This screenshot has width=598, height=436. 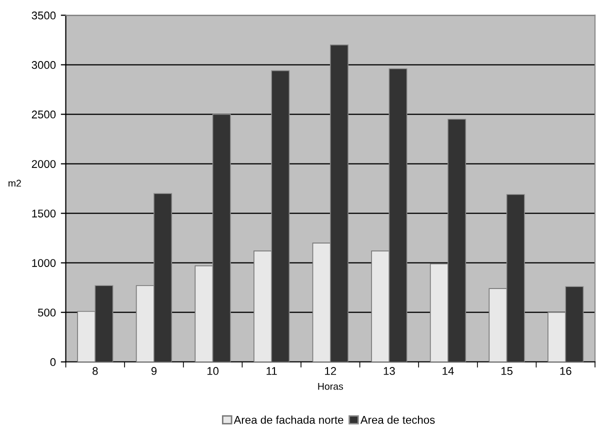 I want to click on legend-label: Area de fachada norte, so click(x=289, y=420).